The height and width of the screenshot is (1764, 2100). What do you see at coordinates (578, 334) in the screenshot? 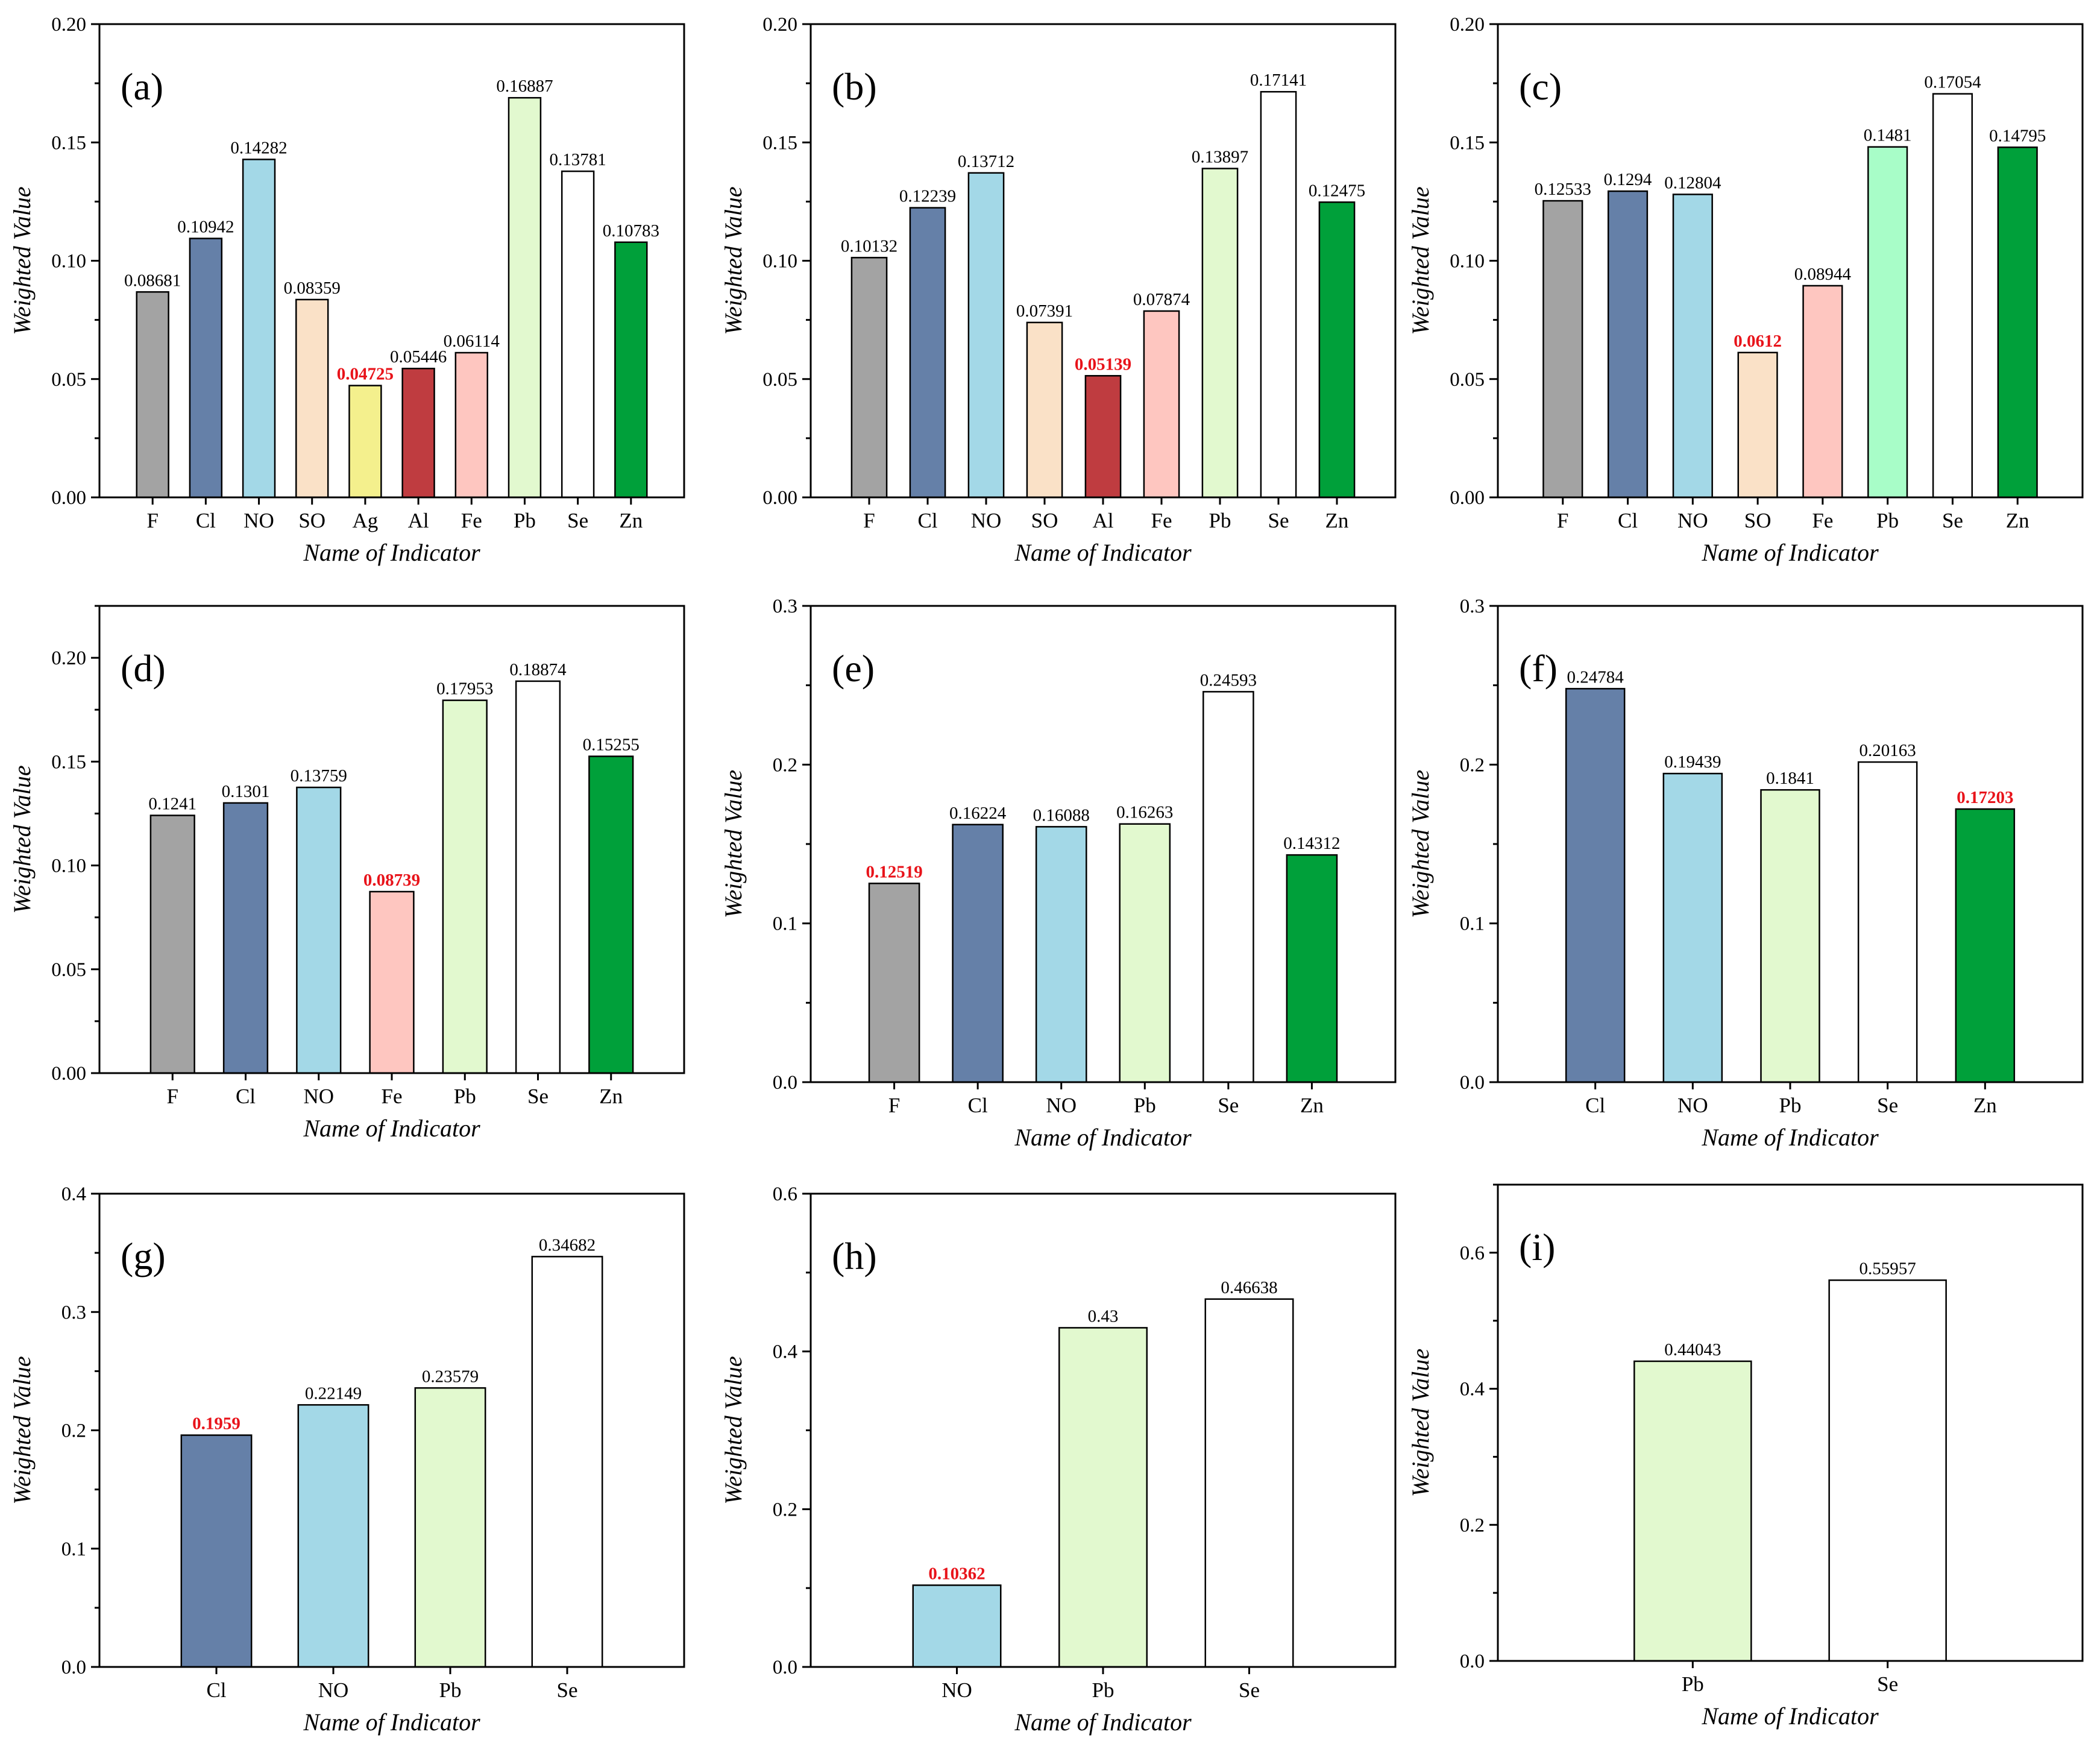
I see `bar-a-se` at bounding box center [578, 334].